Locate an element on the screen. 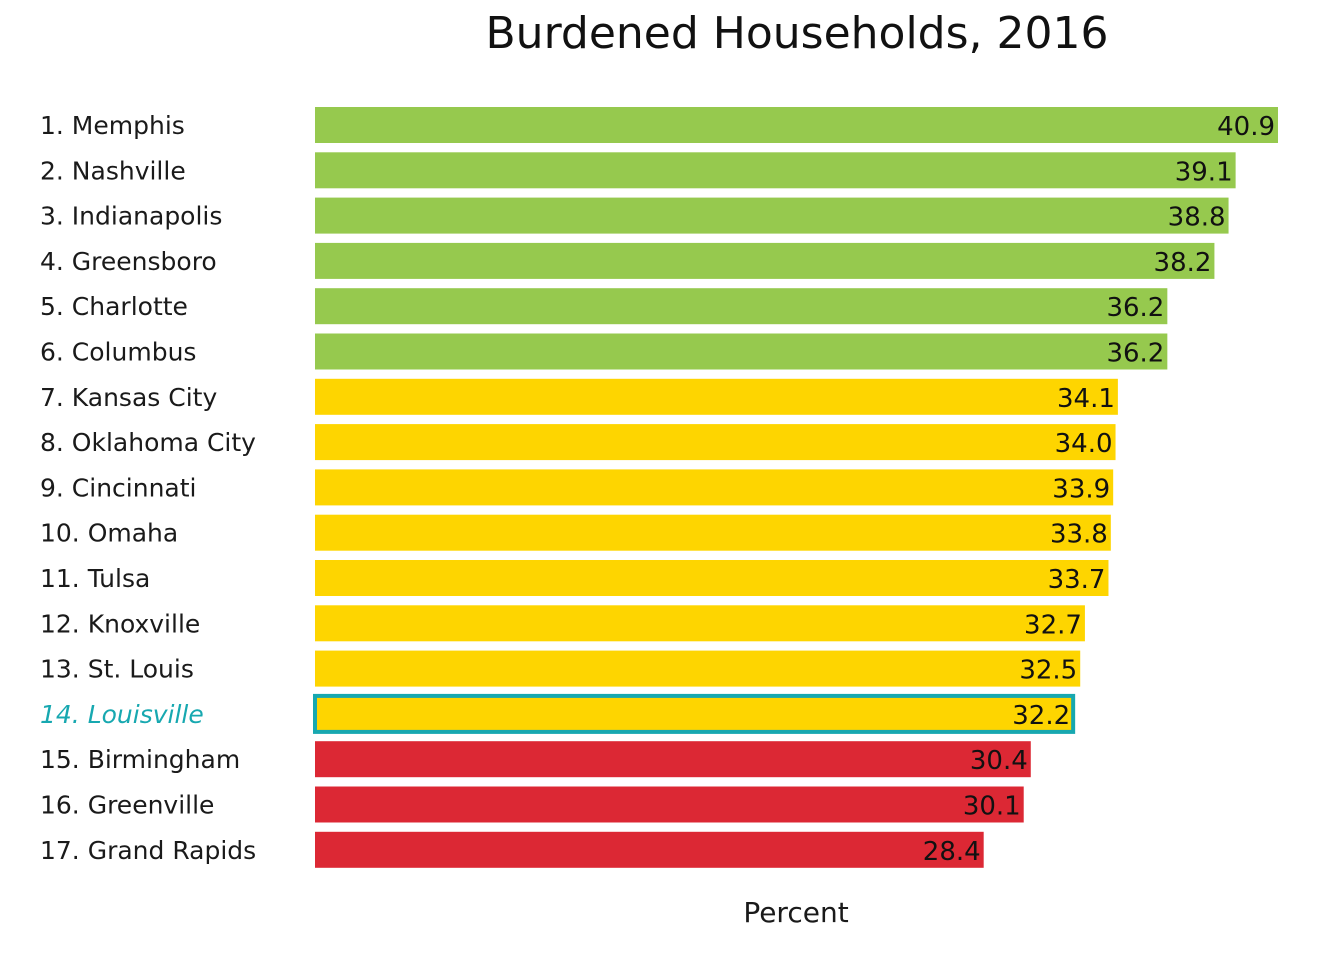 This screenshot has width=1344, height=964. category-label: 15. Birmingham is located at coordinates (140, 759).